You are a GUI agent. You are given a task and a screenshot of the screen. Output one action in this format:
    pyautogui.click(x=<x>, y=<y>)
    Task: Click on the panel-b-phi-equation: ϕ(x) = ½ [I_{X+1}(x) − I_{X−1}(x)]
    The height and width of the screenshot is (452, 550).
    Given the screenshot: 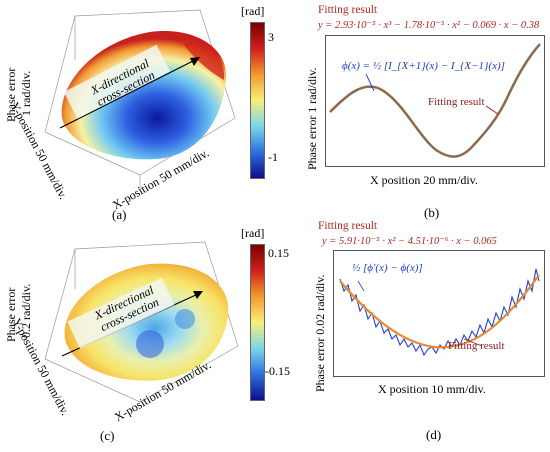 What is the action you would take?
    pyautogui.click(x=423, y=66)
    